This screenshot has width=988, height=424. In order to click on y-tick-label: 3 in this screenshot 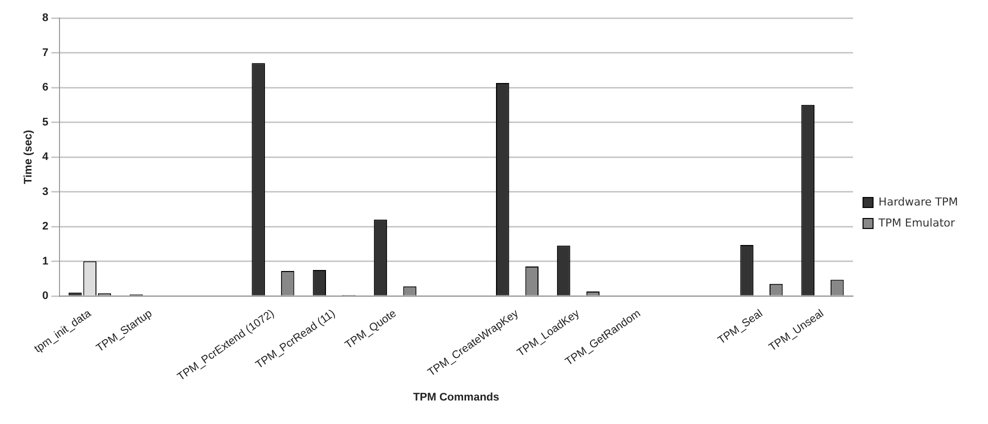, I will do `click(45, 192)`.